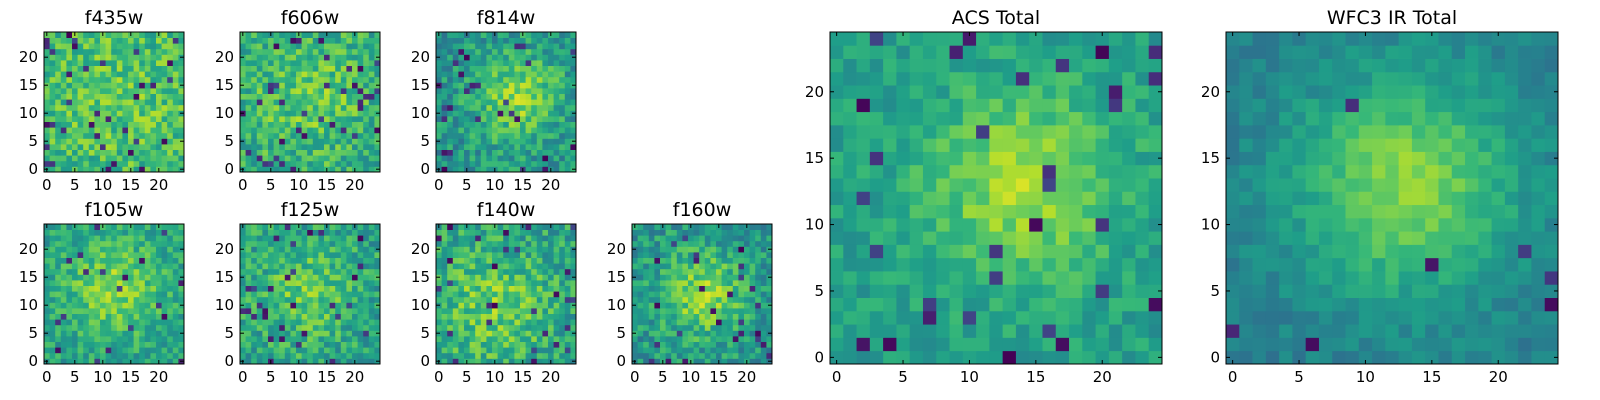  I want to click on y-tick-label: 0, so click(33, 361).